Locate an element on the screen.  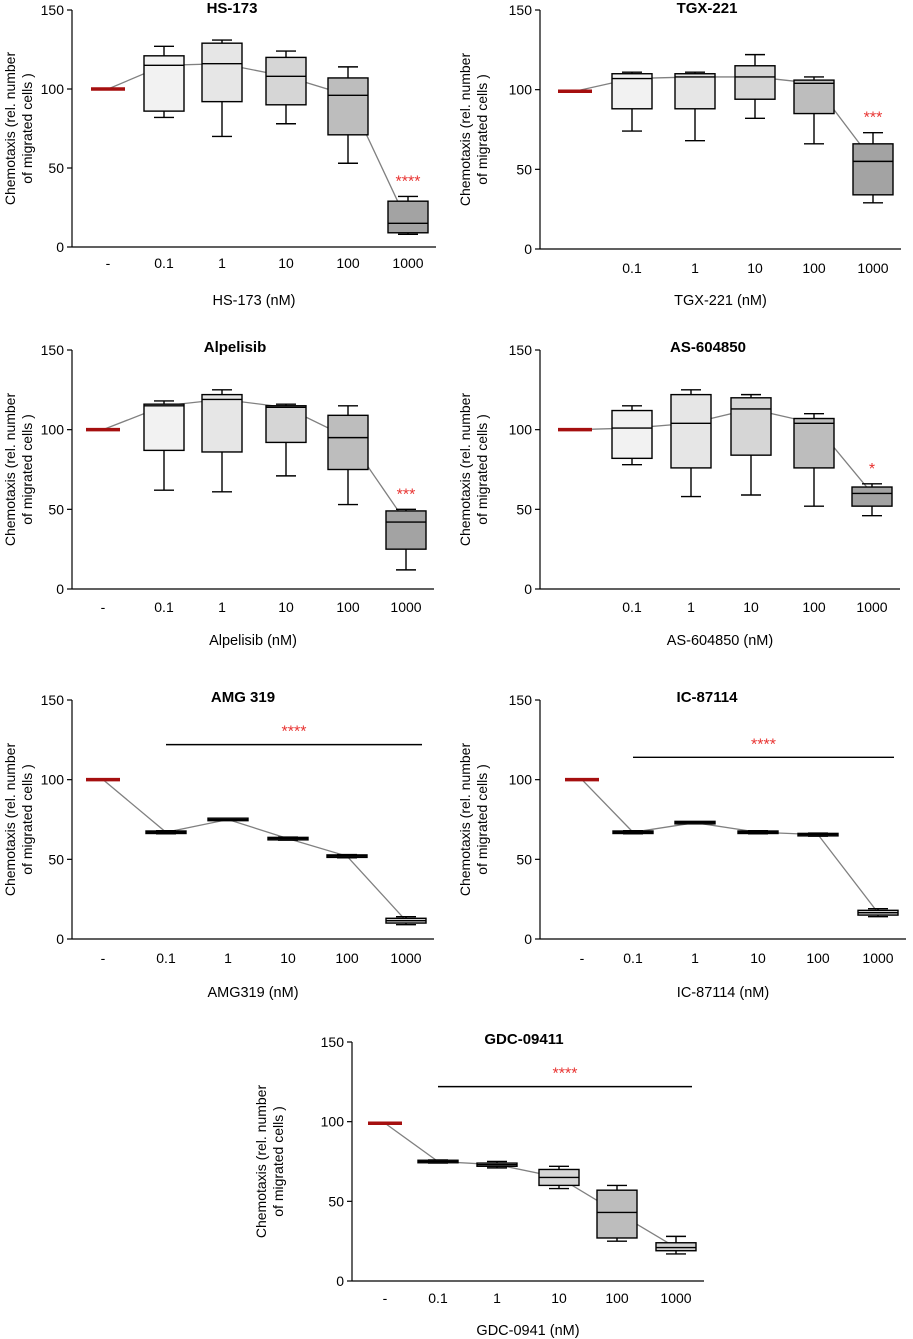
chart-title: TGX-221 is located at coordinates (707, 8).